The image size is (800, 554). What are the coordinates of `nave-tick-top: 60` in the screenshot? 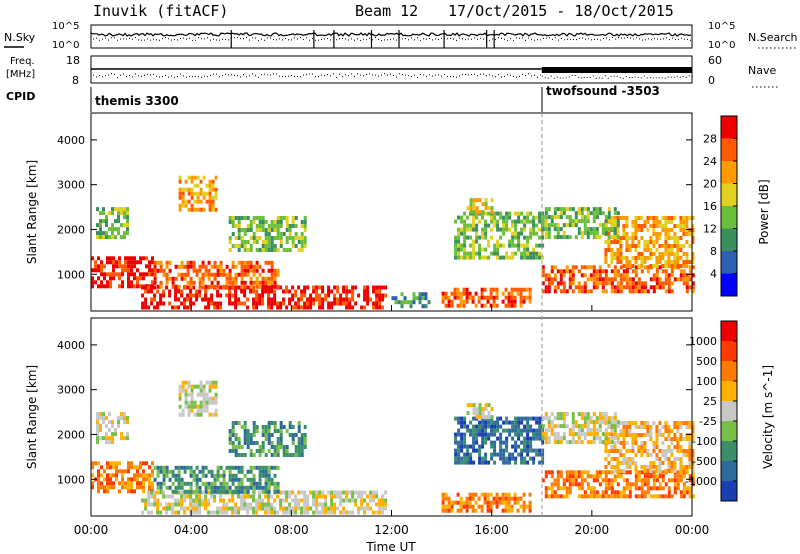 It's located at (715, 60).